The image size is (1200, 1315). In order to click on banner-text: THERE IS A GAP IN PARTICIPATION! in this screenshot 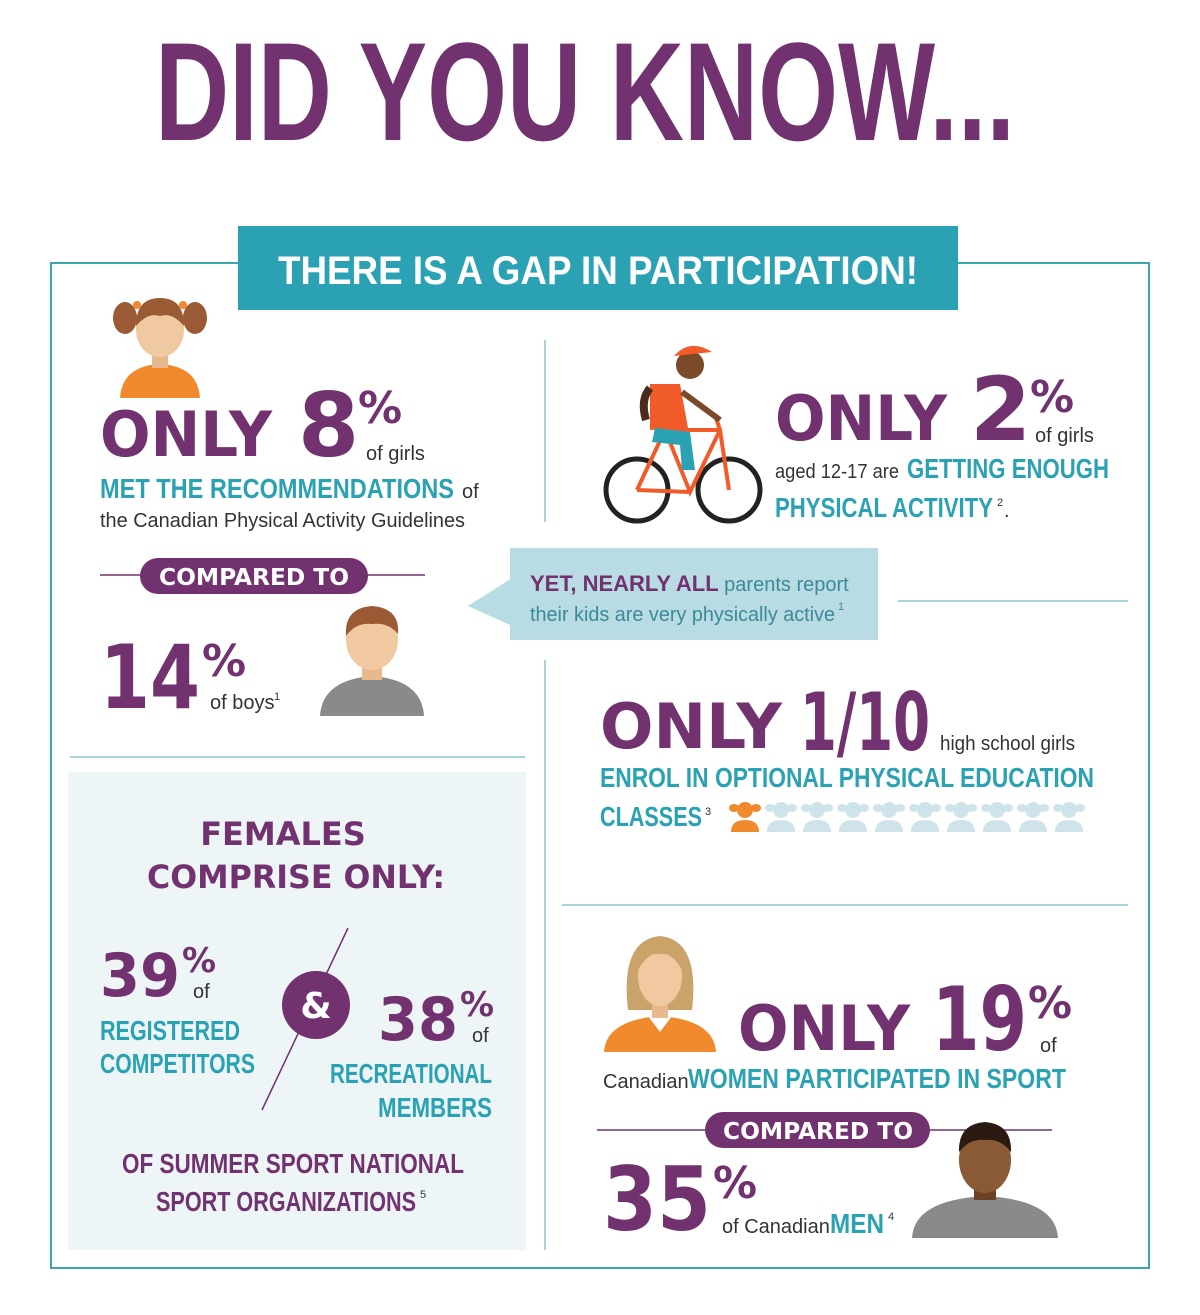, I will do `click(598, 271)`.